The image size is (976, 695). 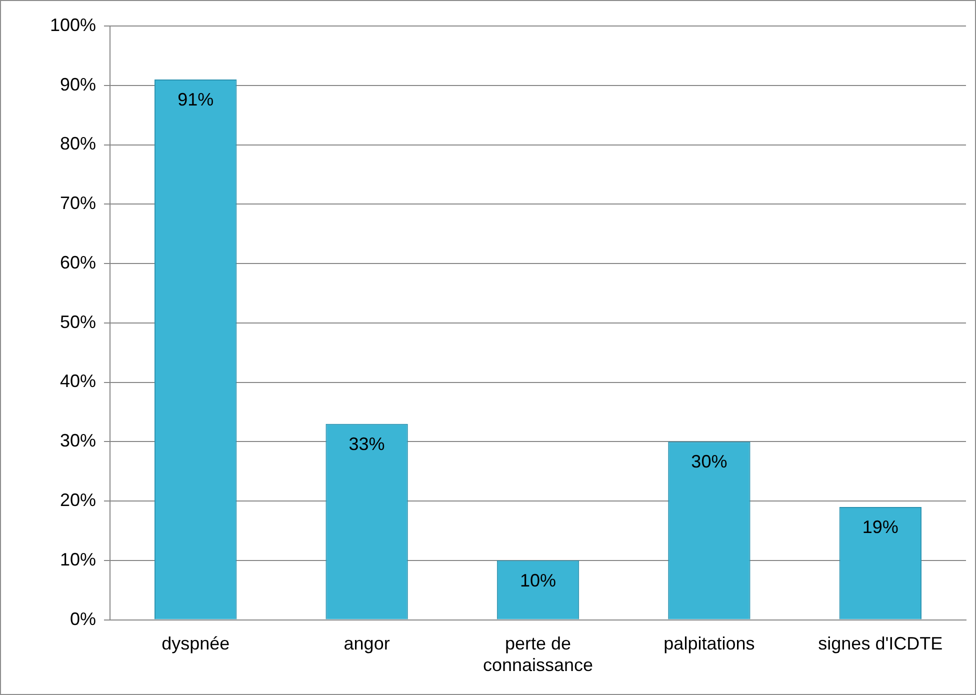 What do you see at coordinates (78, 322) in the screenshot?
I see `y-tick-label: 50%` at bounding box center [78, 322].